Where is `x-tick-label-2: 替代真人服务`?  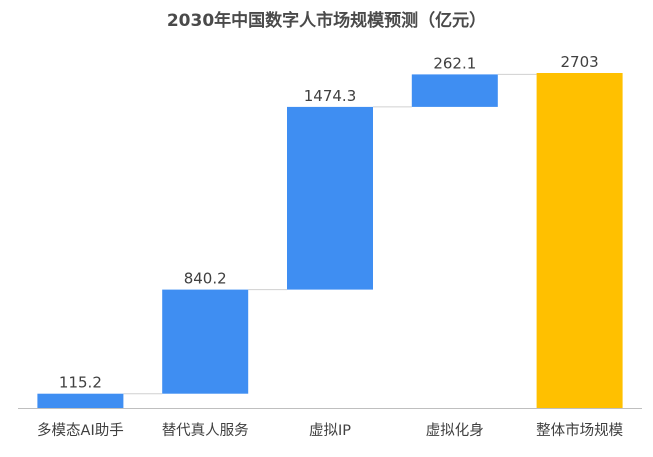
x-tick-label-2: 替代真人服务 is located at coordinates (205, 430).